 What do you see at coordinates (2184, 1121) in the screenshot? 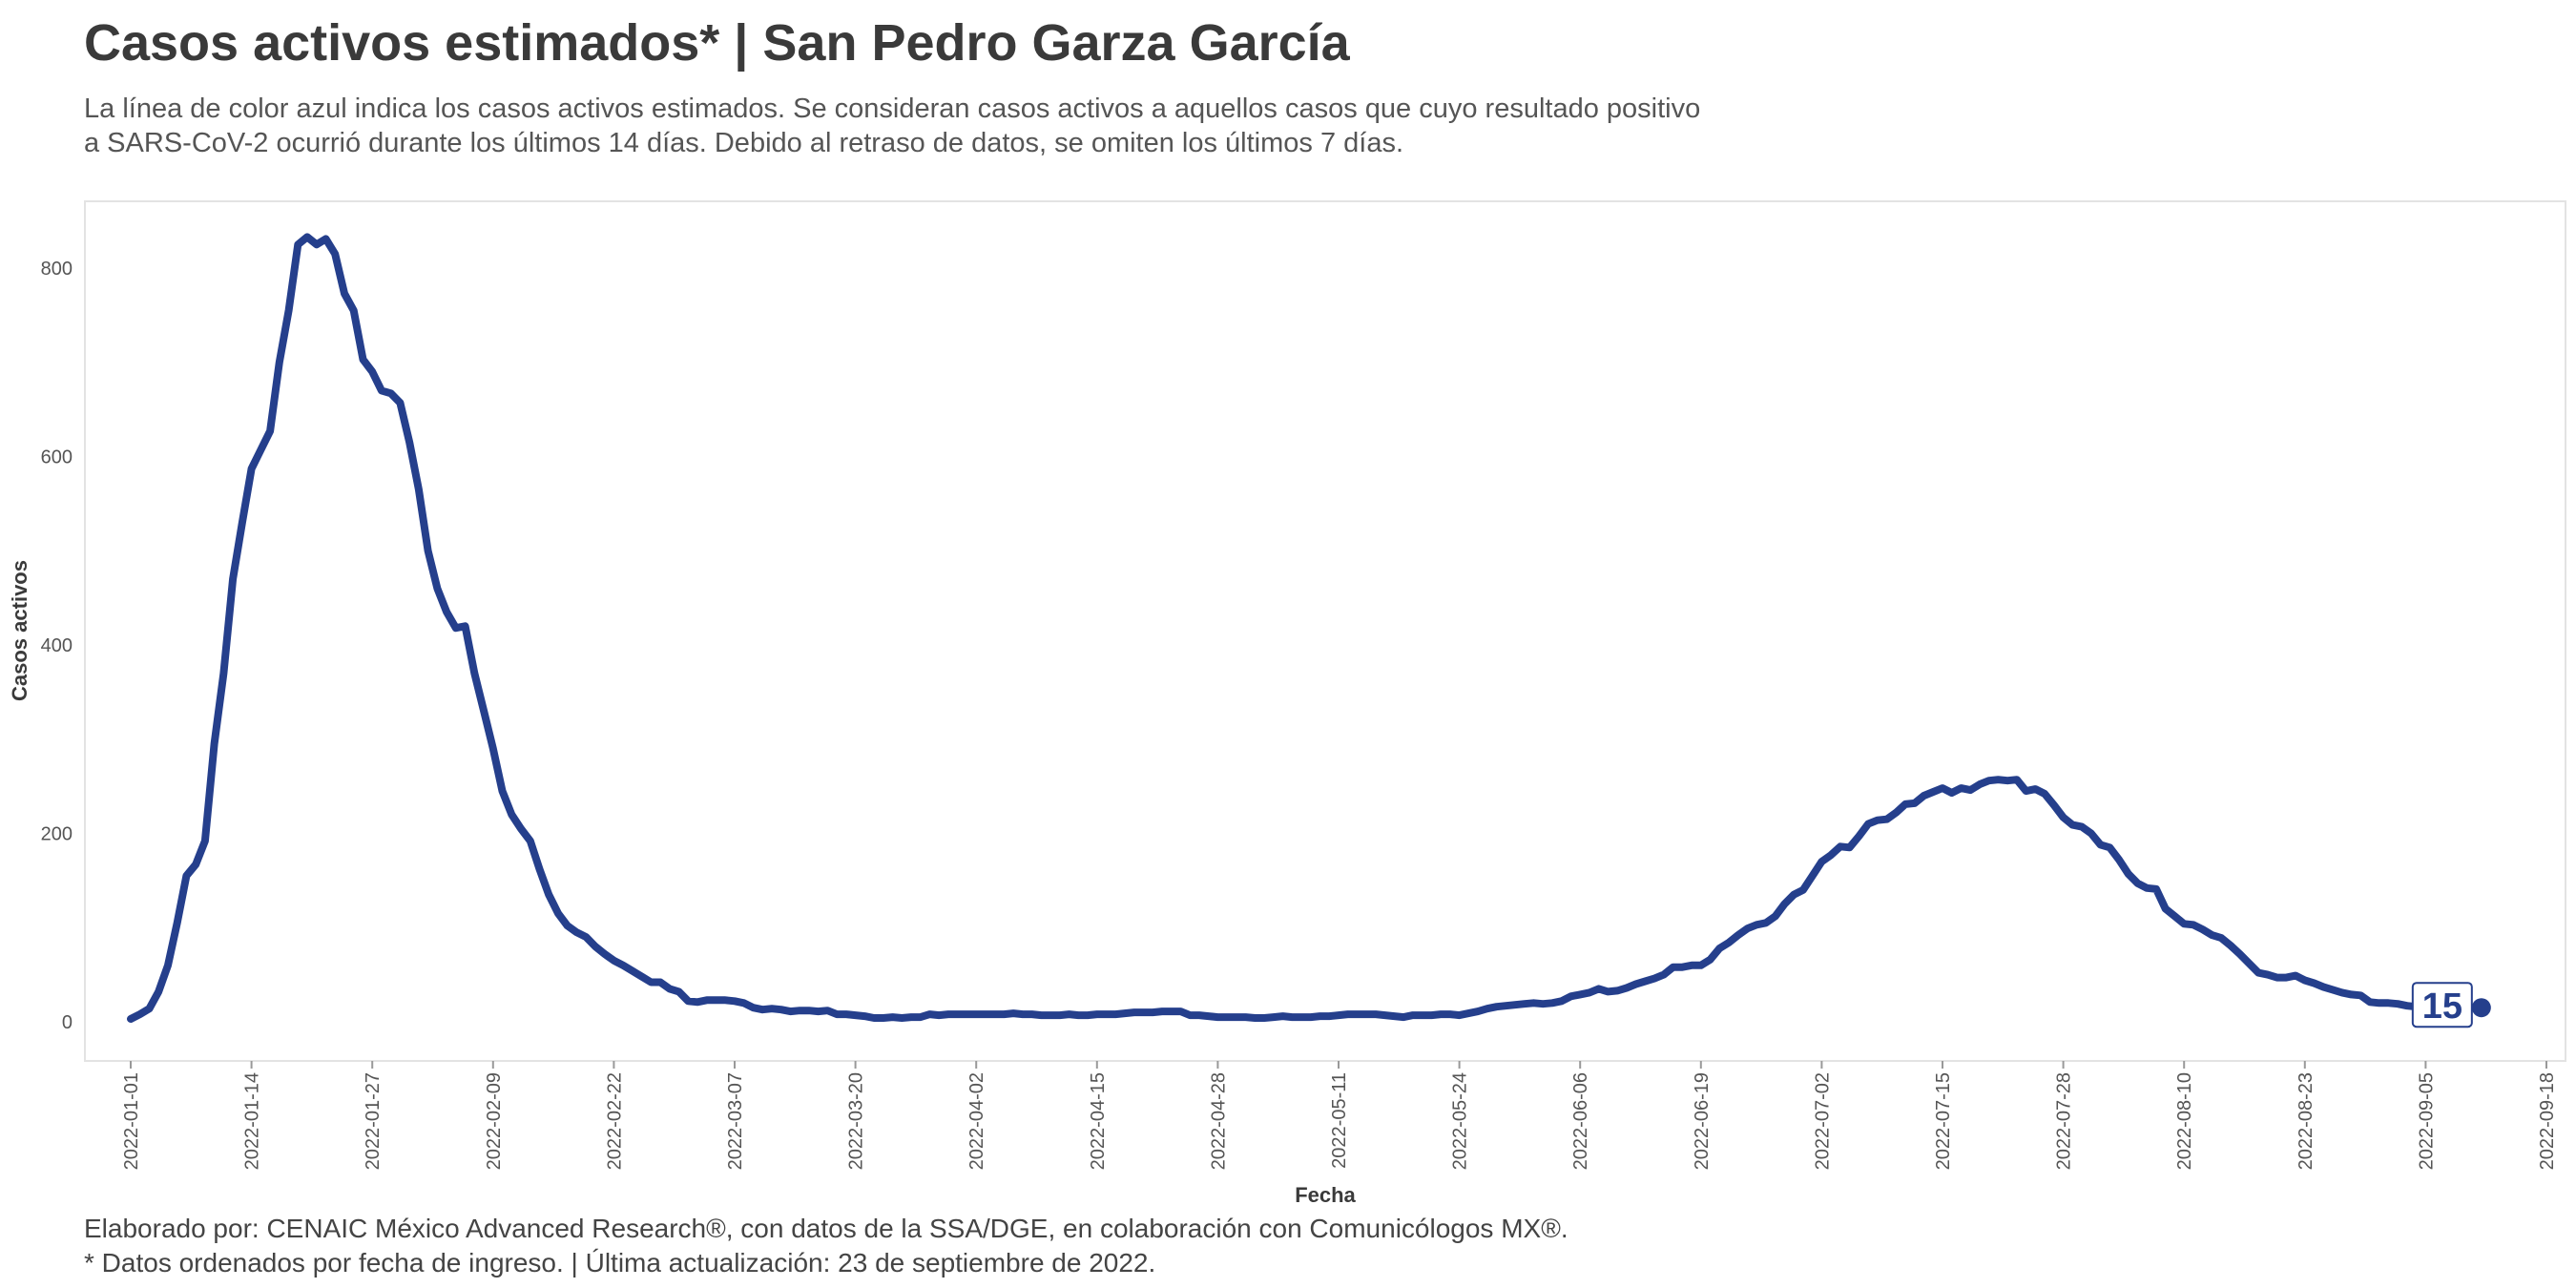
I see `x-tick-label: 2022-08-10` at bounding box center [2184, 1121].